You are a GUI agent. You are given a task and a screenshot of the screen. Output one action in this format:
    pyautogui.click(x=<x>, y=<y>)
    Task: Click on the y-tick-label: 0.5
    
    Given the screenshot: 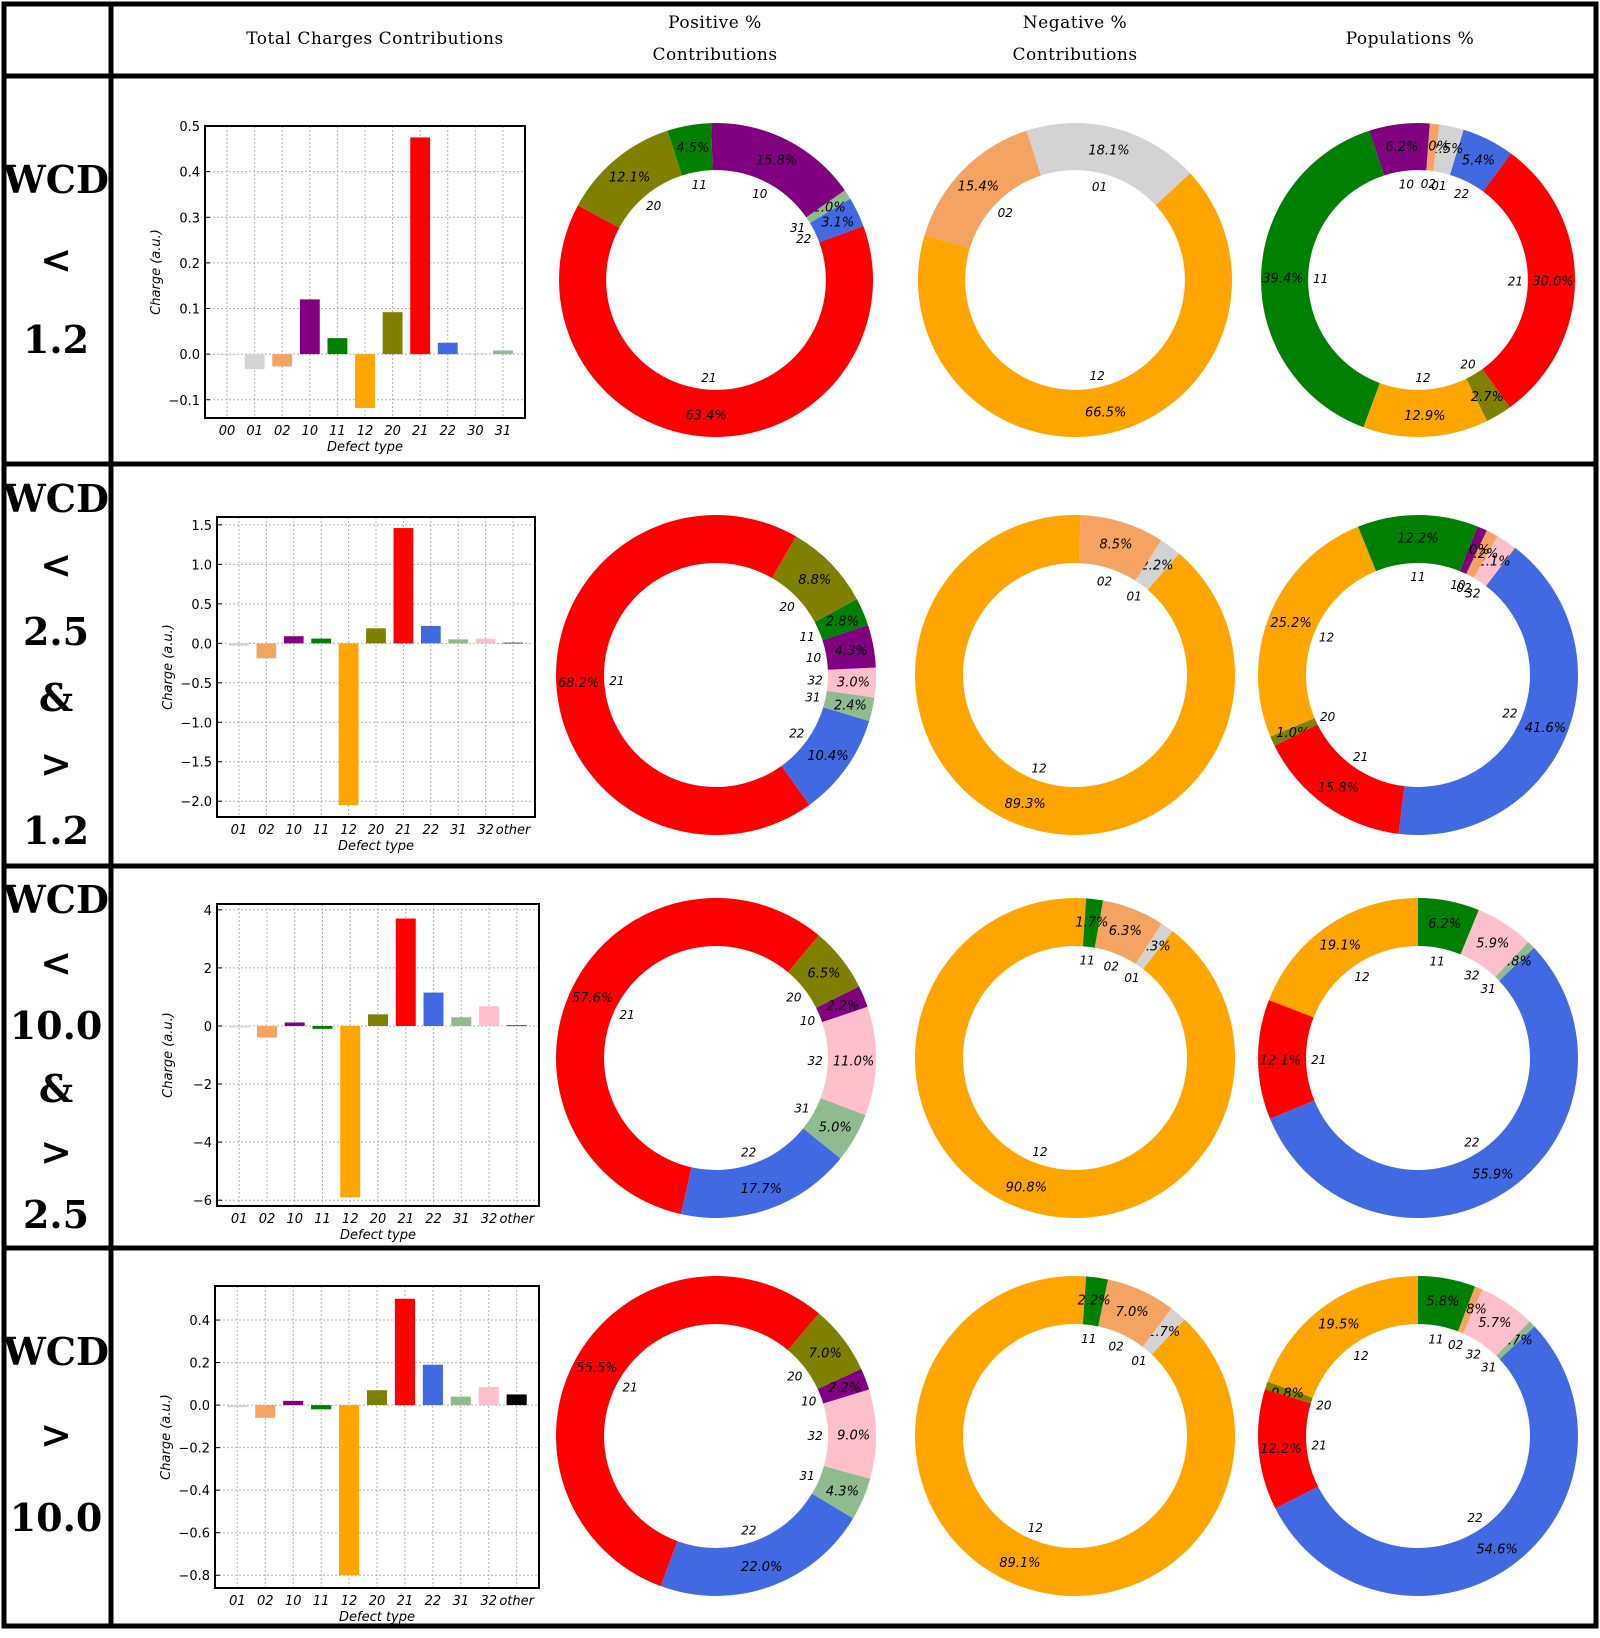 What is the action you would take?
    pyautogui.click(x=189, y=127)
    